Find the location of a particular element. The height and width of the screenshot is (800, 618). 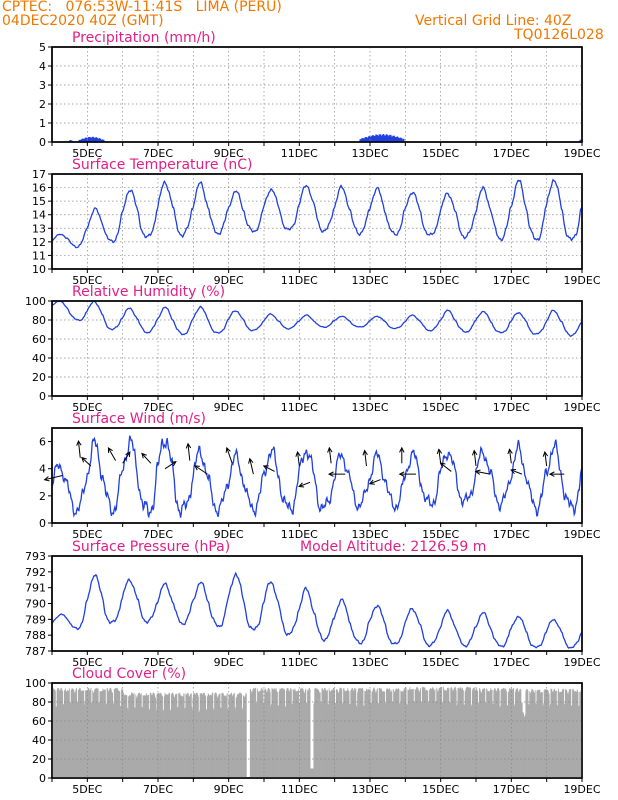

panel-annotation: Model Altitude: 2126.59 m is located at coordinates (393, 547).